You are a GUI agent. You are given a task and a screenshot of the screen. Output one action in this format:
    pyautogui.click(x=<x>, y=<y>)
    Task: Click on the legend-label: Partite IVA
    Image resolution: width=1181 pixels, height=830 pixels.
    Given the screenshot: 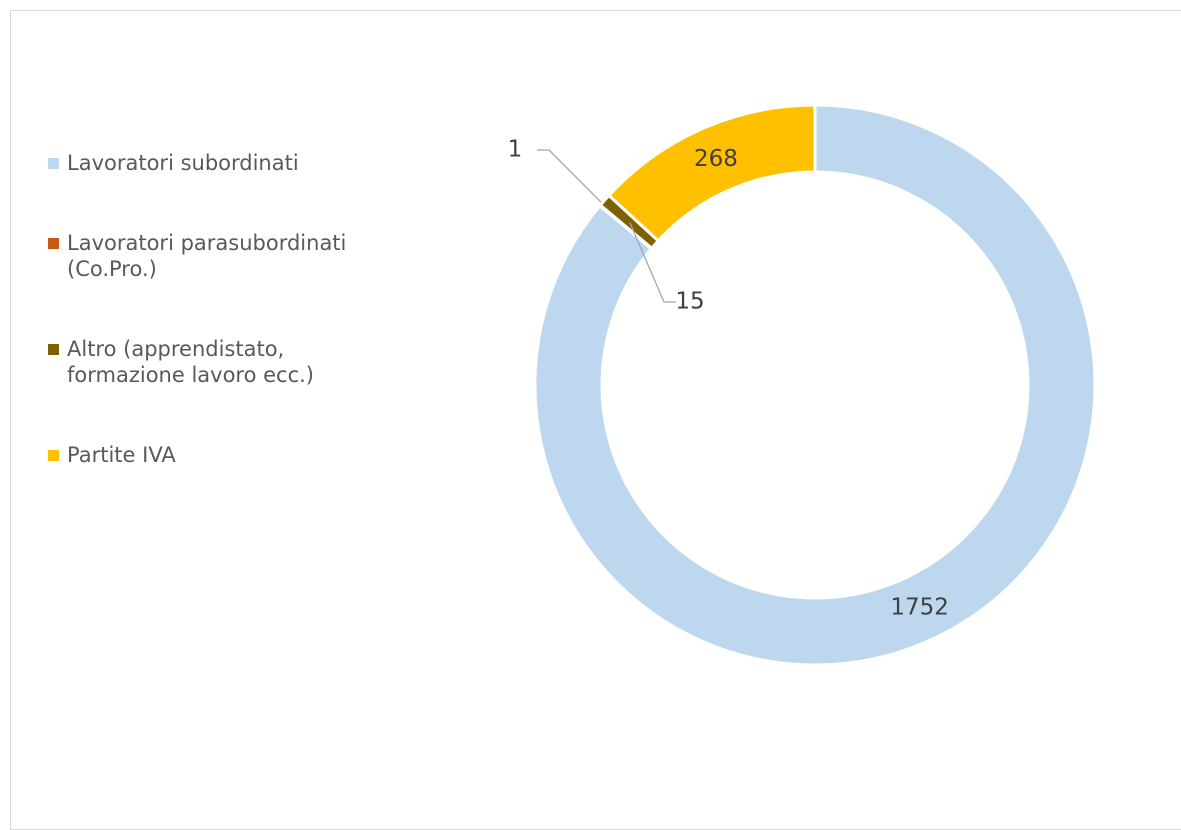 What is the action you would take?
    pyautogui.click(x=121, y=455)
    